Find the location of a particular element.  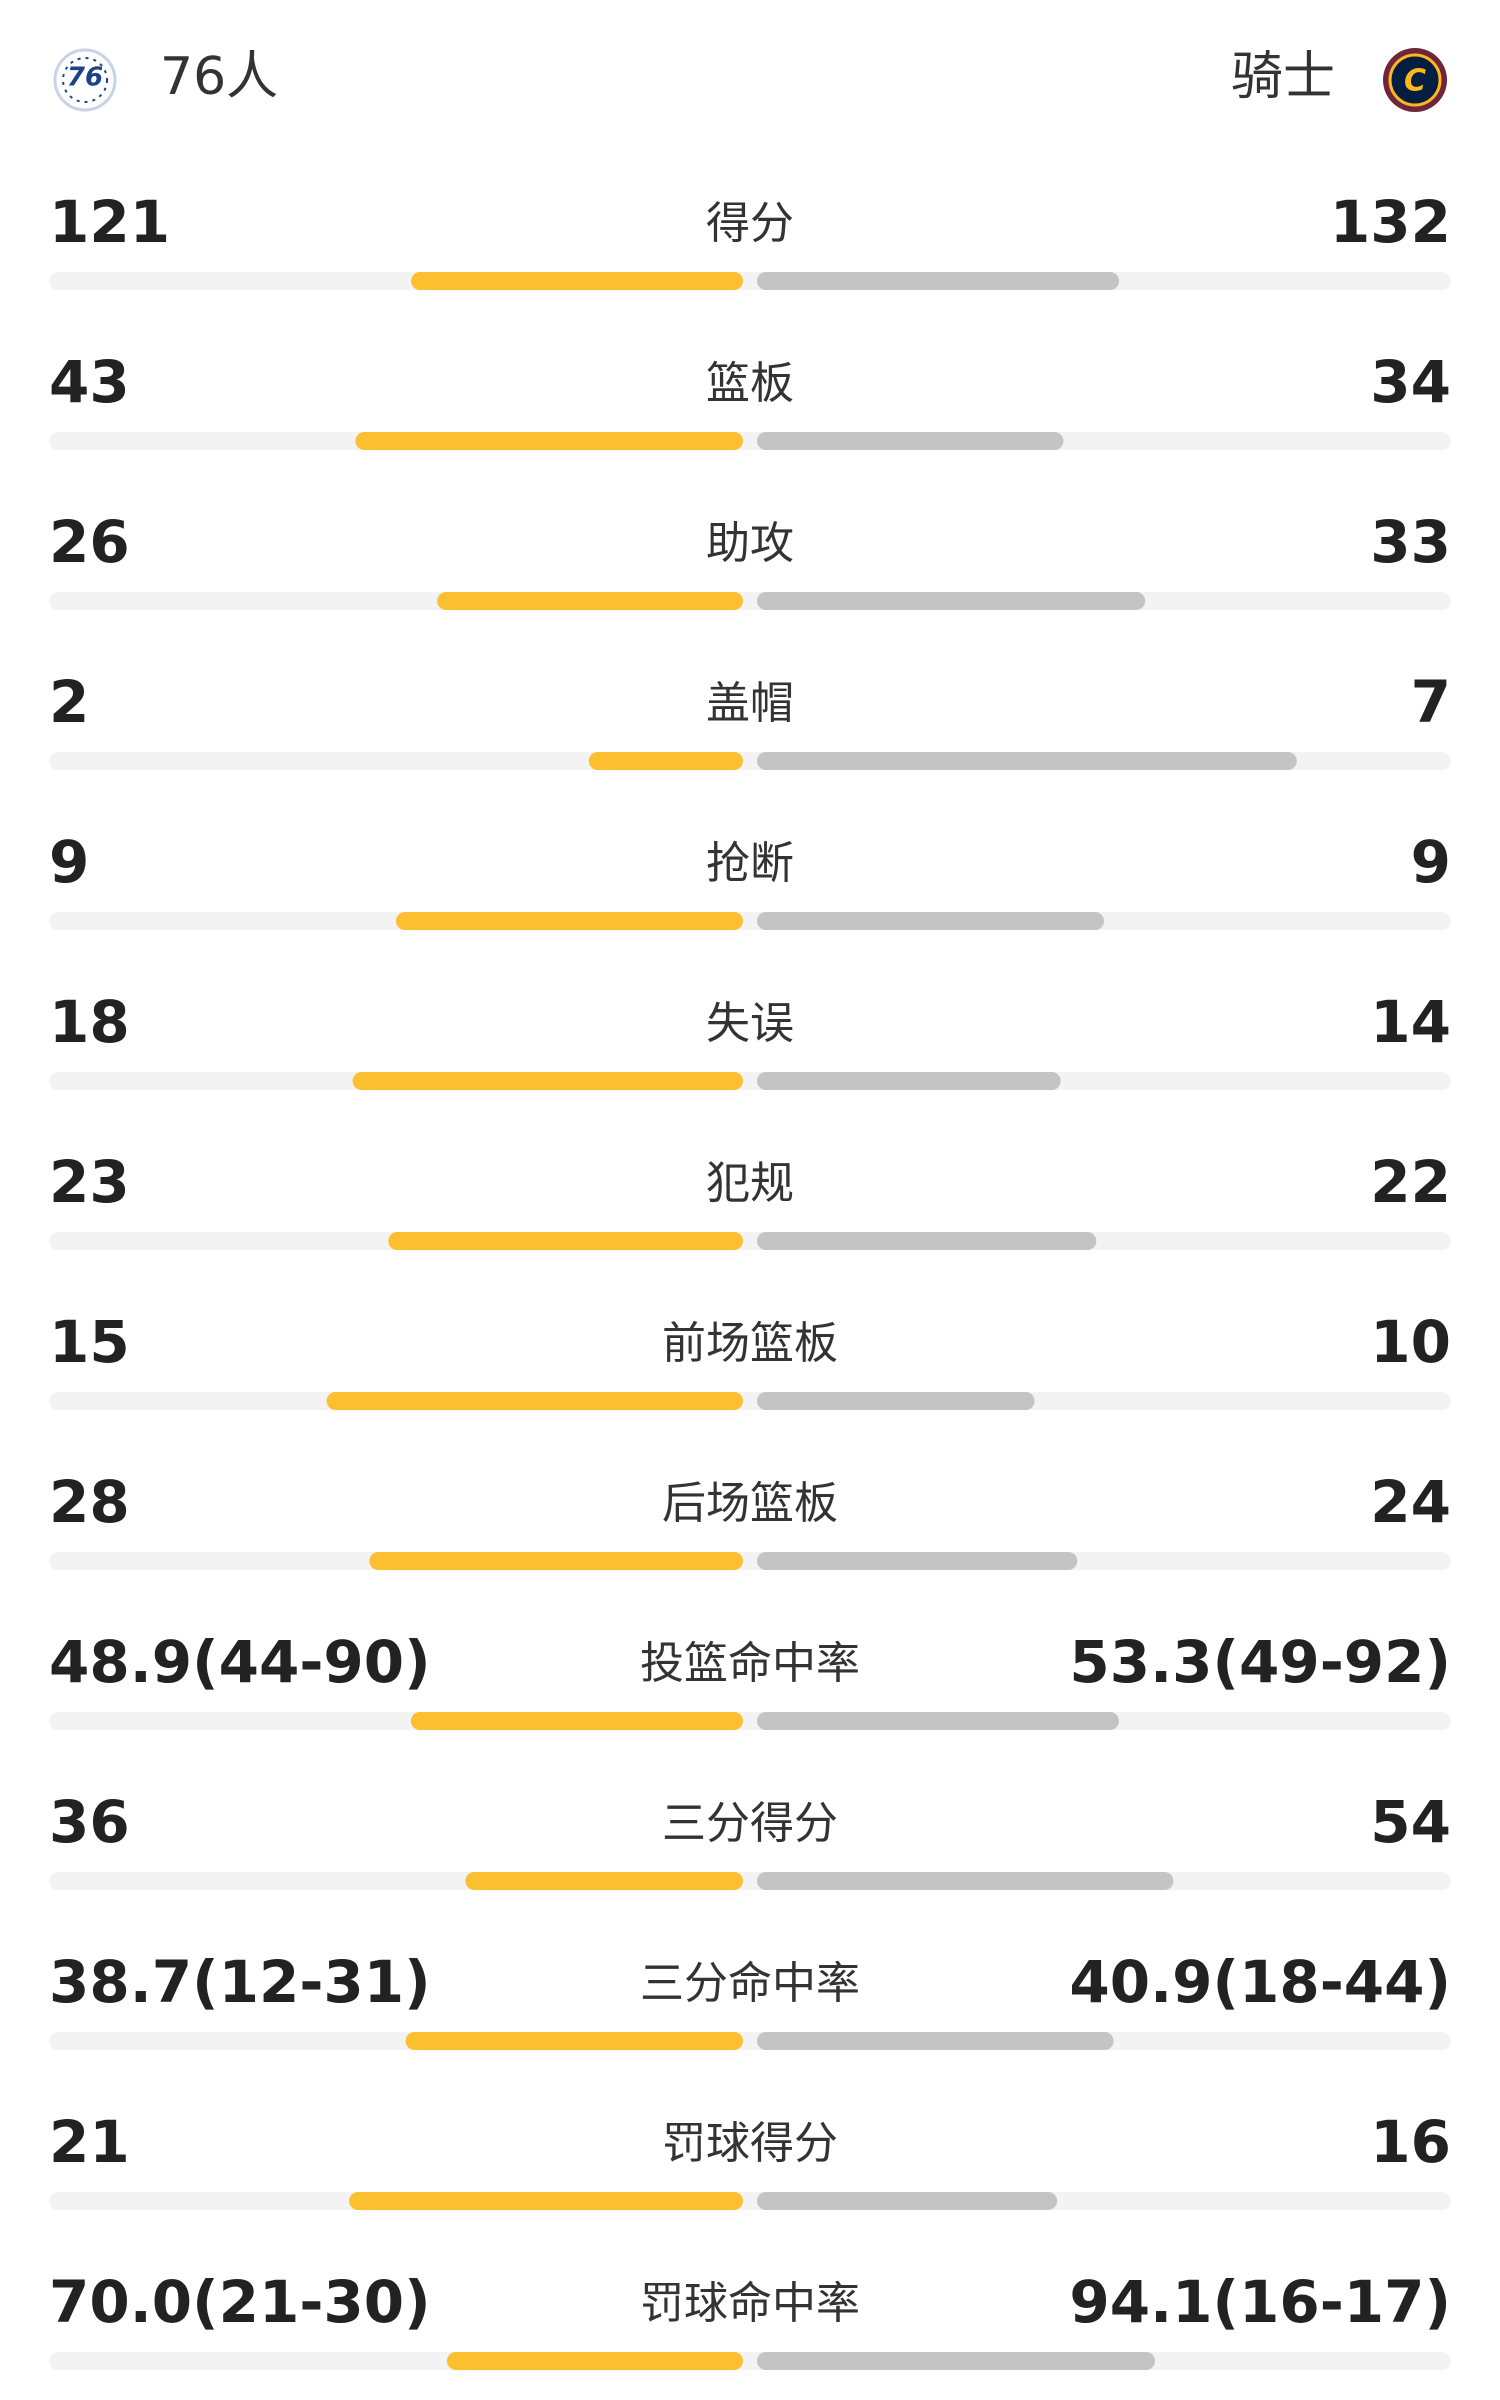

stat-label: 抢断 is located at coordinates (750, 863).